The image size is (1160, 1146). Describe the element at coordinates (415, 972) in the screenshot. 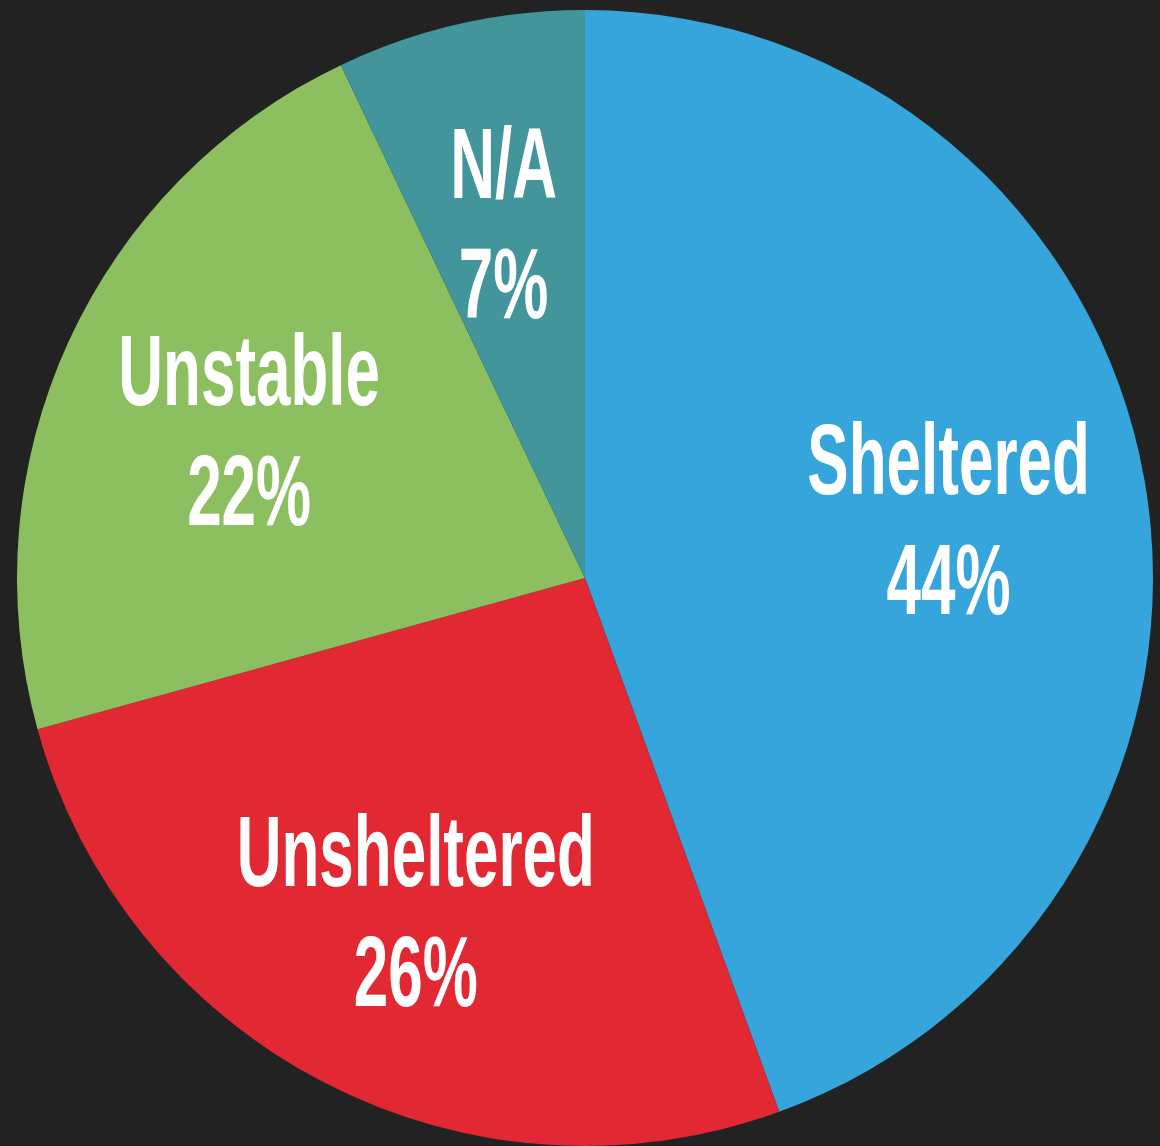

I see `data-label: 26%` at that location.